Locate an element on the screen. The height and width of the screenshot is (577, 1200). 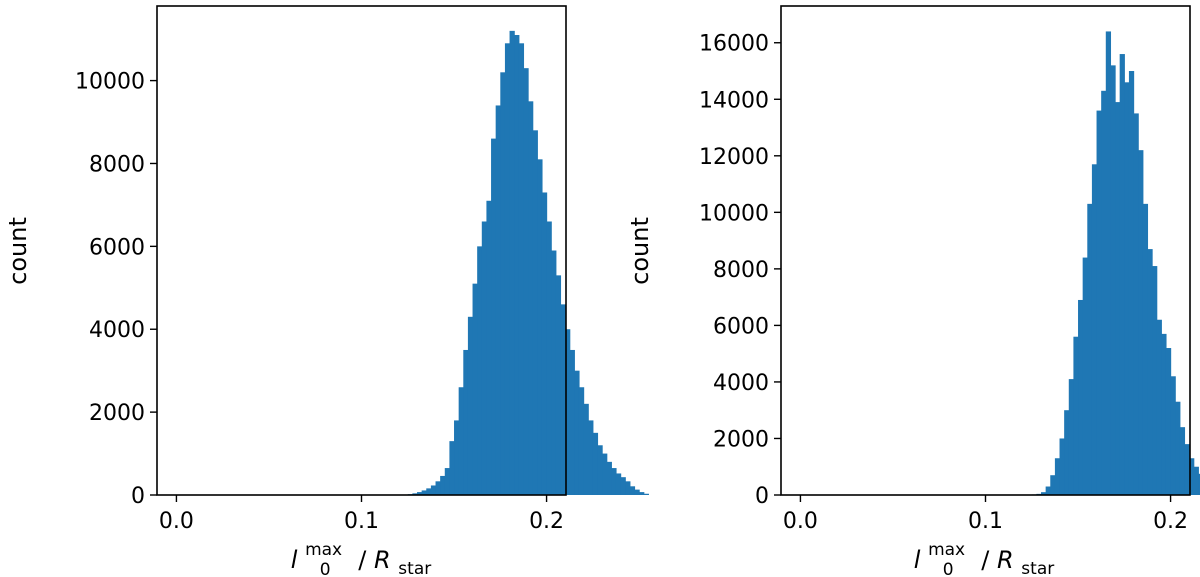
y-axis-ticks-right: 0 2000 4000 6000 8000 10000 12000 14000 16000 is located at coordinates (740, 270).